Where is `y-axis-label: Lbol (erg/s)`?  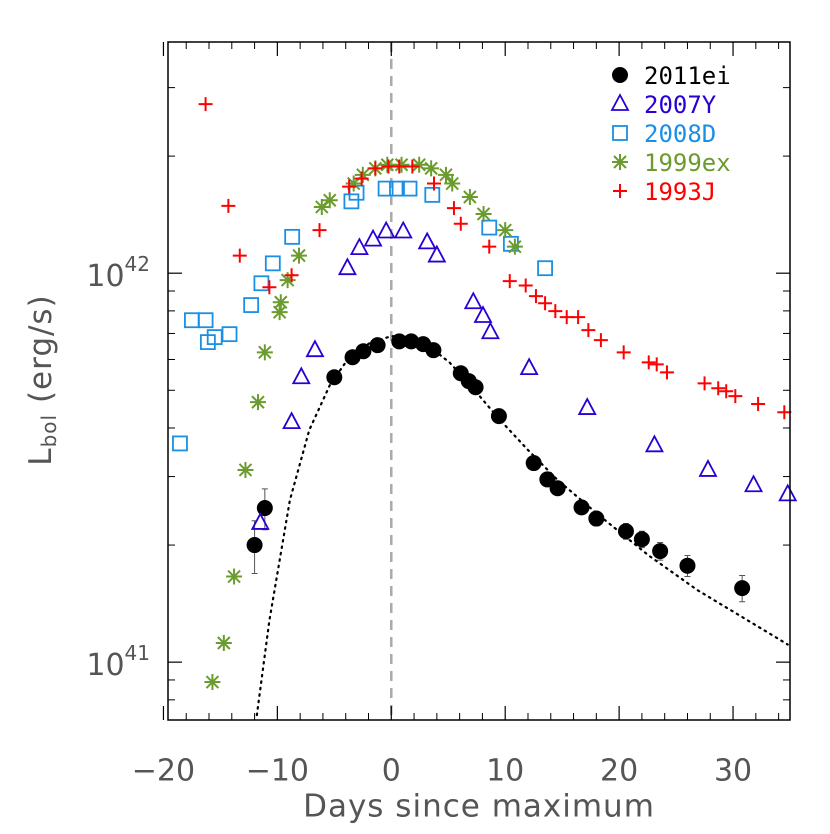
y-axis-label: Lbol (erg/s) is located at coordinates (42, 379).